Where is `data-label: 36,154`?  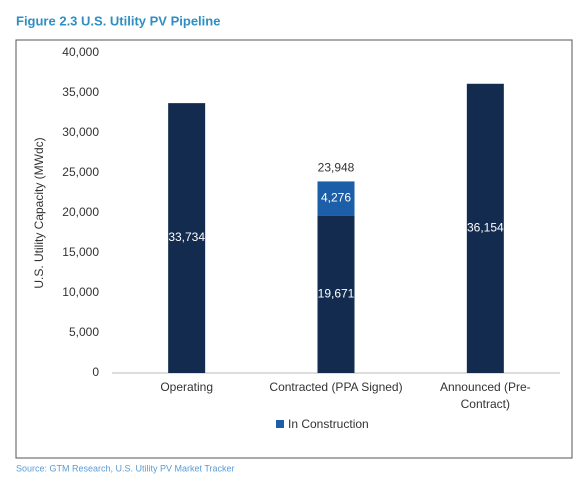 data-label: 36,154 is located at coordinates (485, 228).